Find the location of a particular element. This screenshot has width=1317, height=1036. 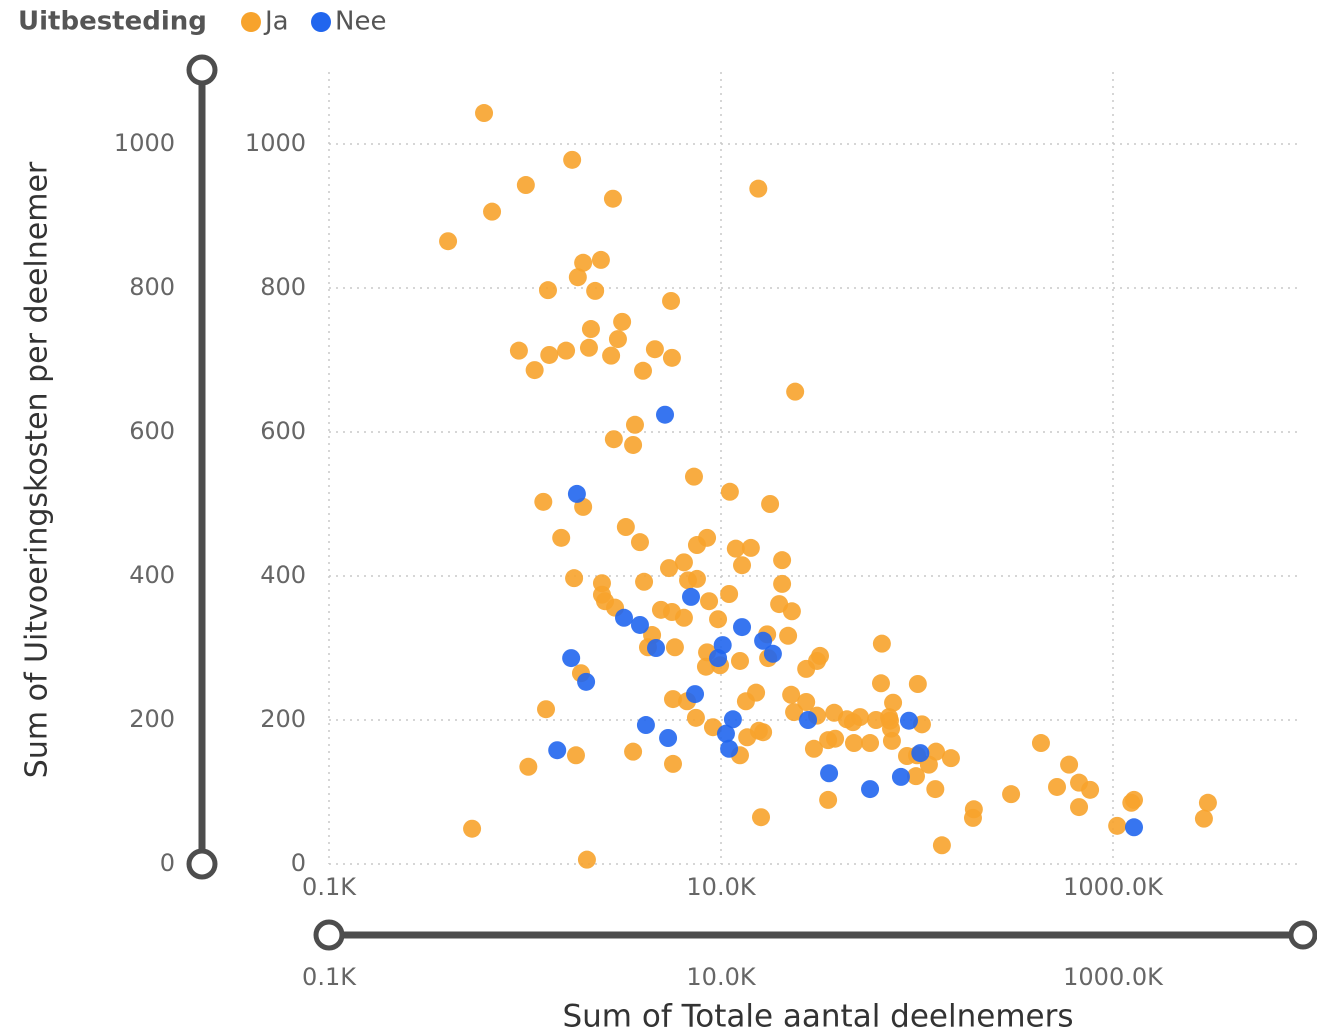

y-slider-label: 600 is located at coordinates (152, 431).